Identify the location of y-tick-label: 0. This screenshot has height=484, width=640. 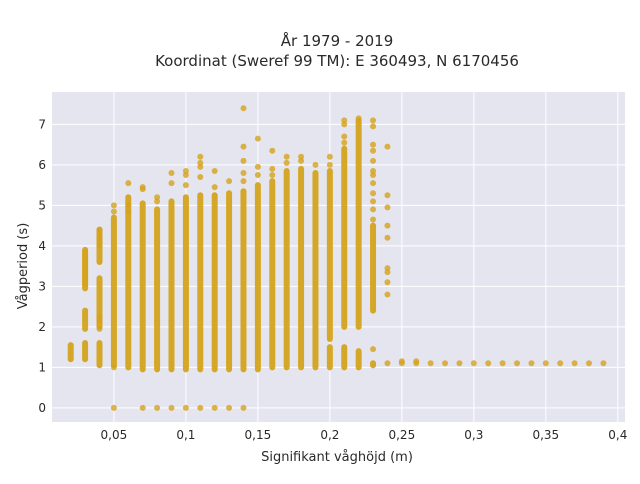
(42, 408).